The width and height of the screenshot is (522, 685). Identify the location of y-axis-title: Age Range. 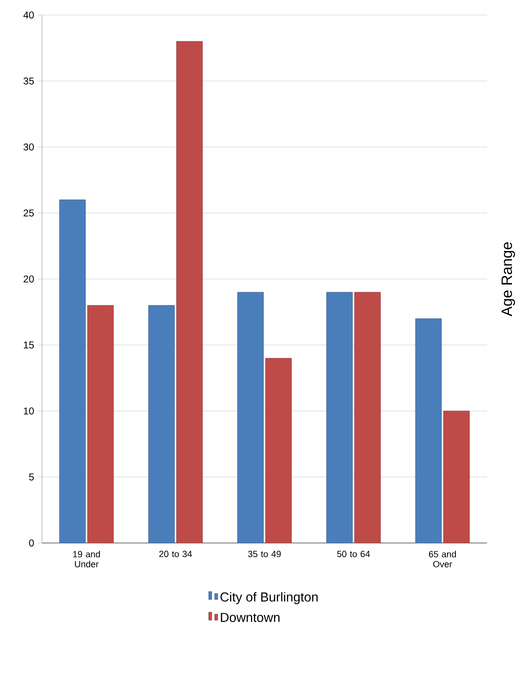
(509, 279).